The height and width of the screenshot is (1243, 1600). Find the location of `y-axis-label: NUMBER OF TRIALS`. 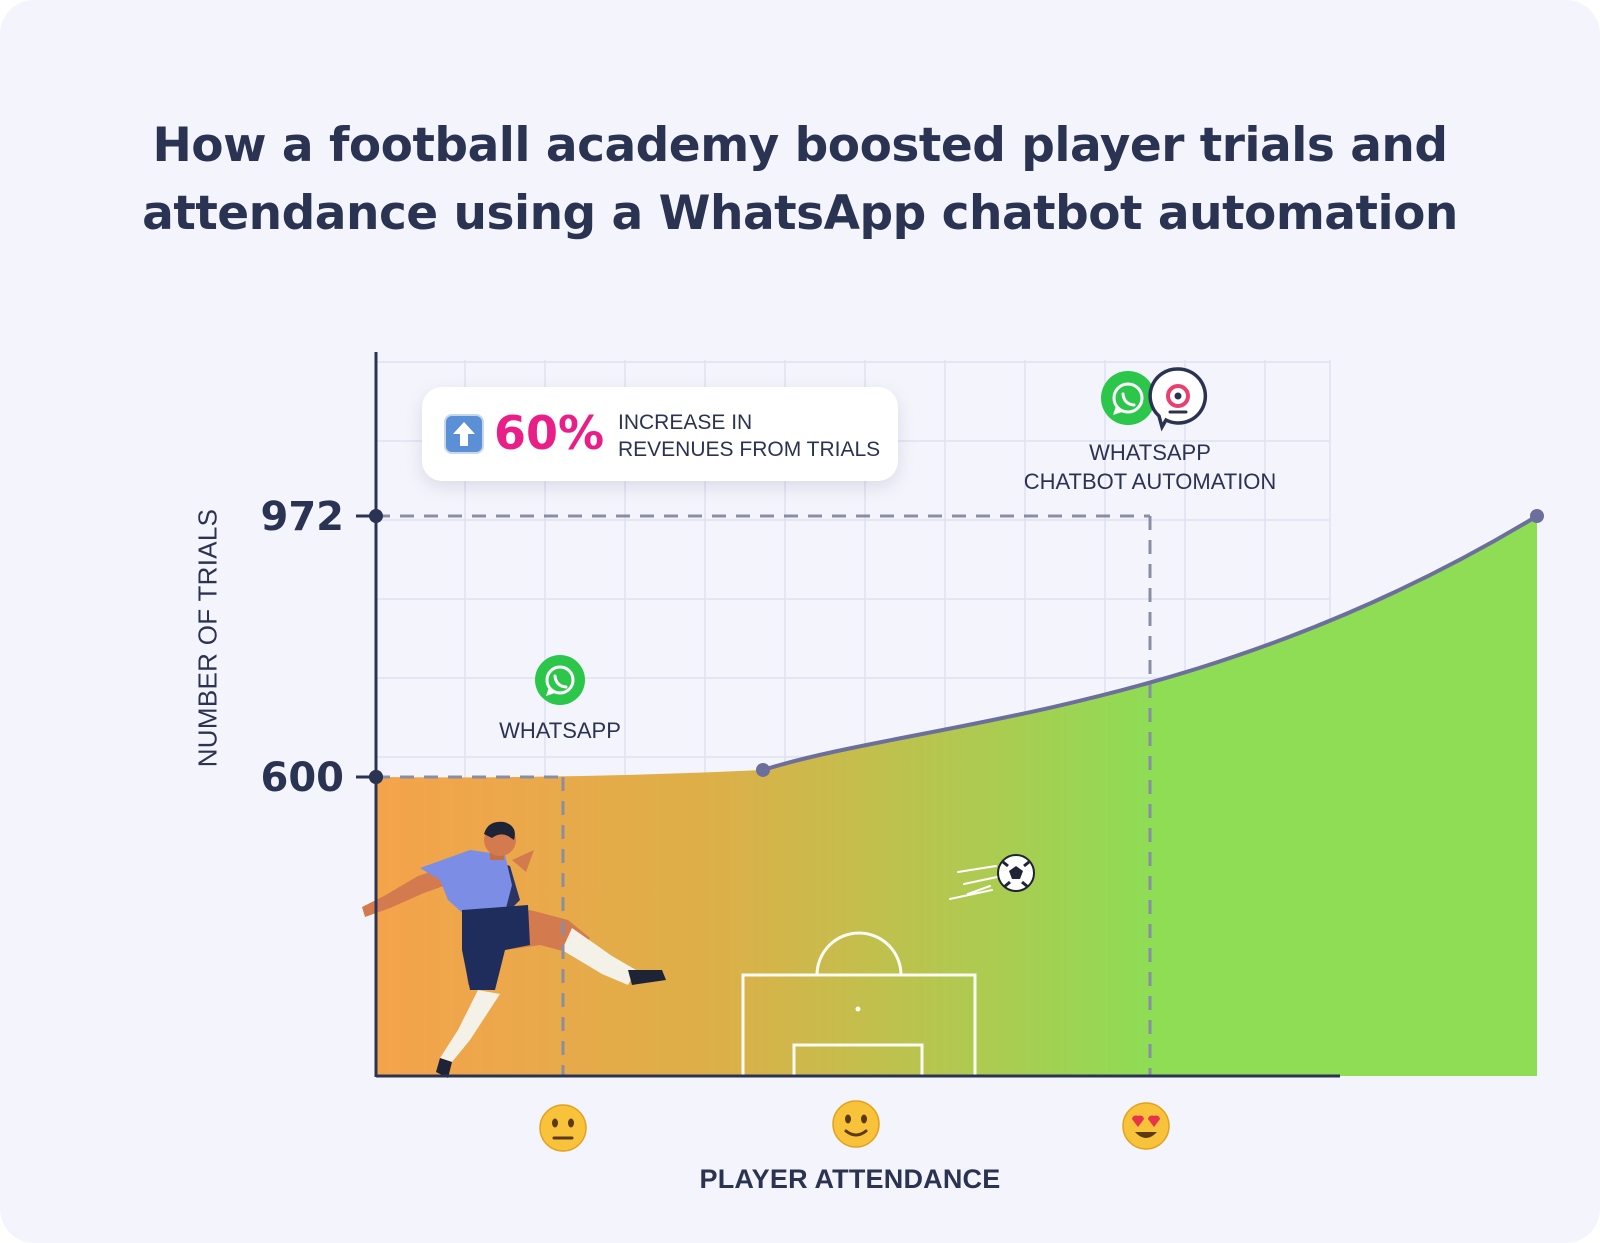

y-axis-label: NUMBER OF TRIALS is located at coordinates (207, 638).